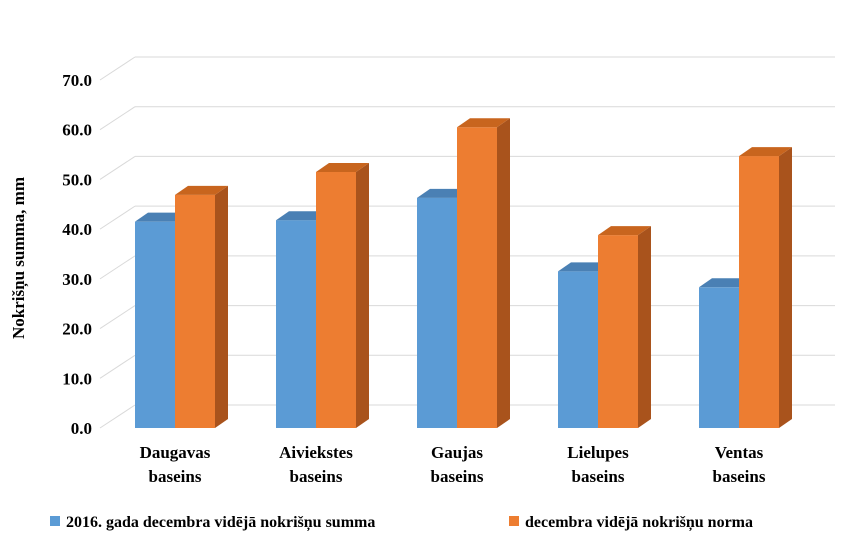  What do you see at coordinates (77, 254) in the screenshot?
I see `y-axis-ticks: 0.0 10.0 20.0 30.0 40.0 50.0 60.0 70.0` at bounding box center [77, 254].